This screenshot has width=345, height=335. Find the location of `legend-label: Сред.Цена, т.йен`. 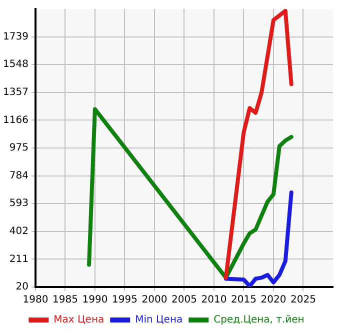

legend-label: Сред.Цена, т.йен is located at coordinates (259, 320).